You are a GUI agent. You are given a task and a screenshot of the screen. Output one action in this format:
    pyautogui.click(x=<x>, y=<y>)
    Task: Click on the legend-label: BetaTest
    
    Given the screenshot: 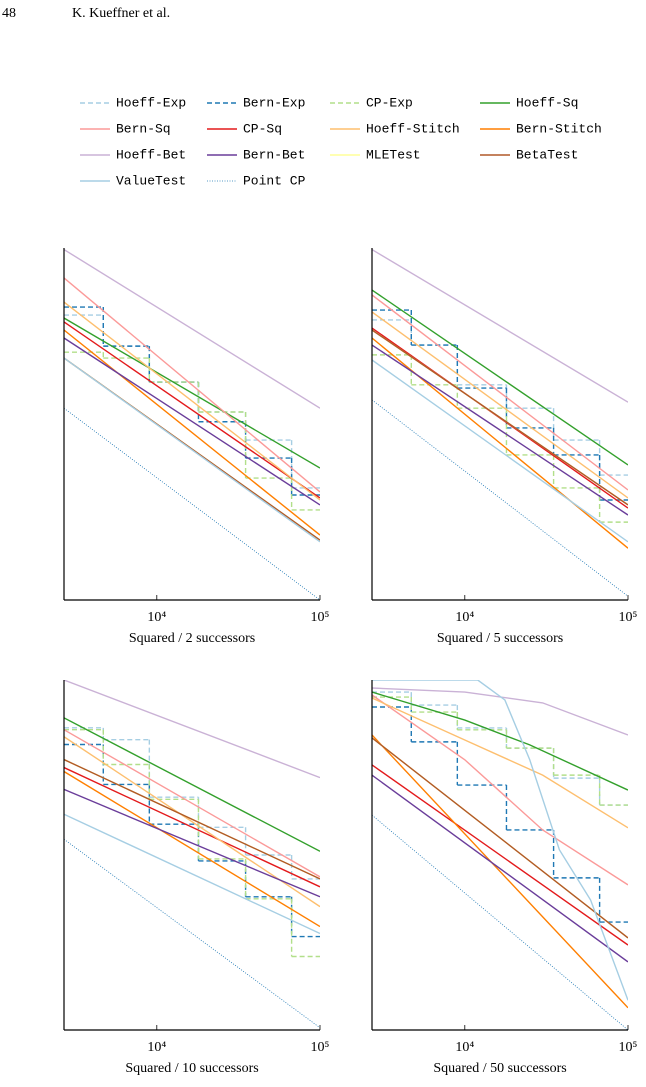 What is the action you would take?
    pyautogui.click(x=547, y=154)
    